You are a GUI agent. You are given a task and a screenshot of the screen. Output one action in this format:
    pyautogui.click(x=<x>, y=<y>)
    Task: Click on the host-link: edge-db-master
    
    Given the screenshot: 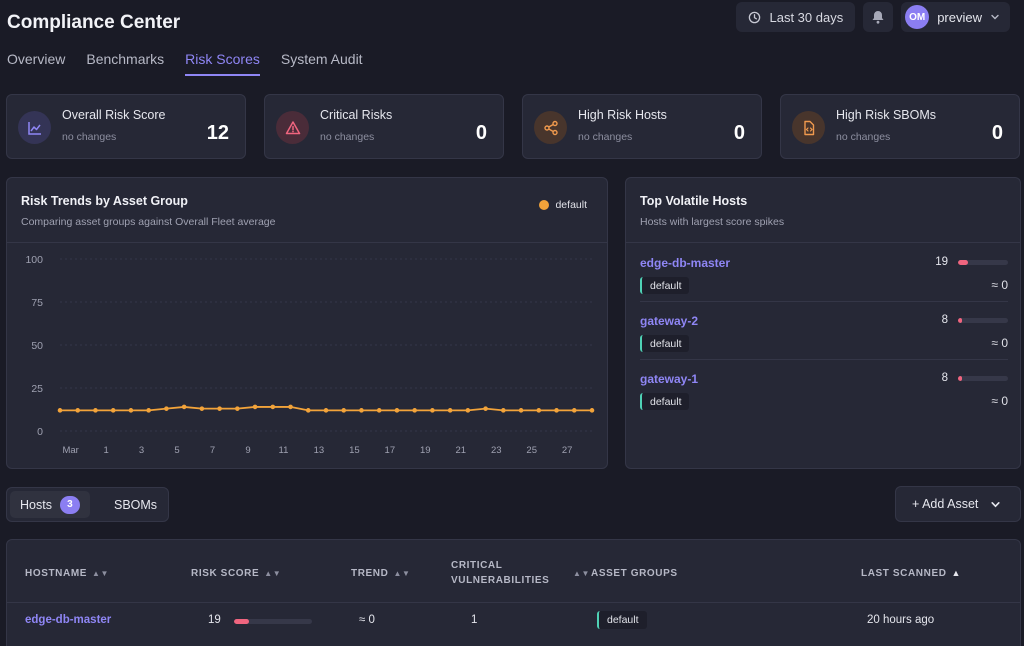 What is the action you would take?
    pyautogui.click(x=685, y=263)
    